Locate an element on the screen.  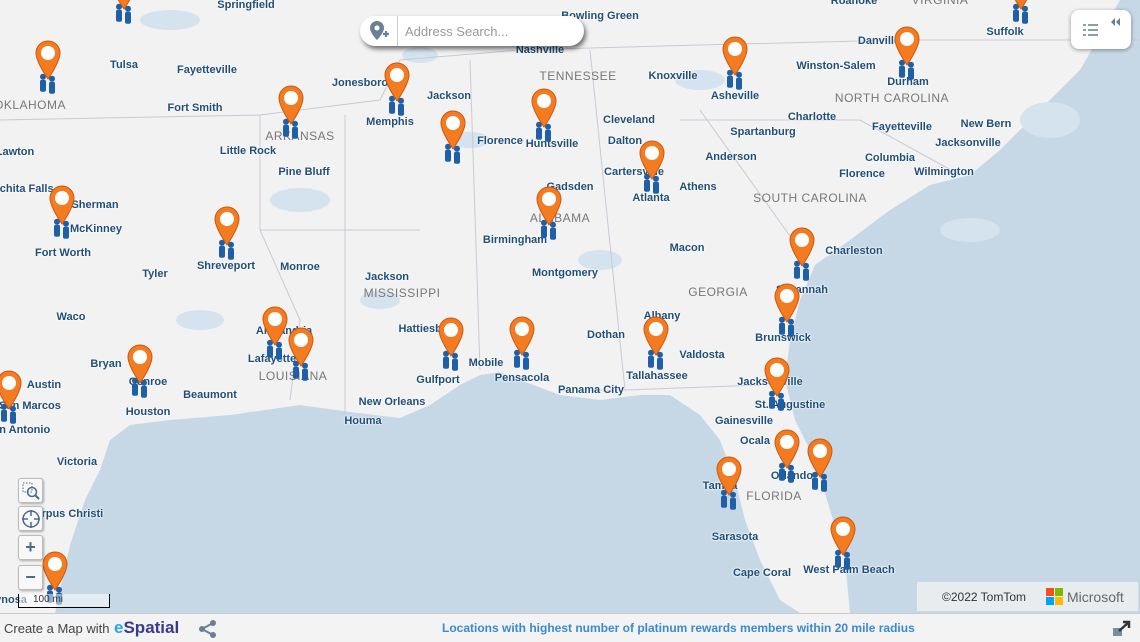
legend-list-icon is located at coordinates (1101, 29).